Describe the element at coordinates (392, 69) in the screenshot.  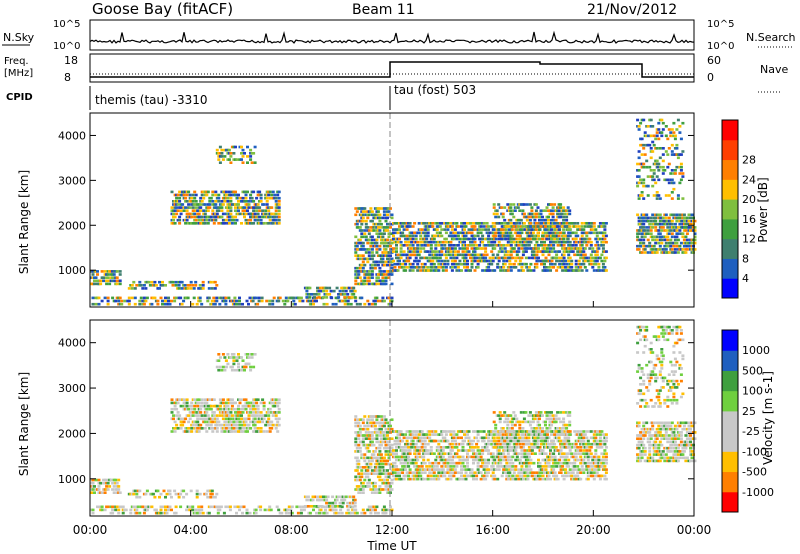
I see `freq-series-line` at that location.